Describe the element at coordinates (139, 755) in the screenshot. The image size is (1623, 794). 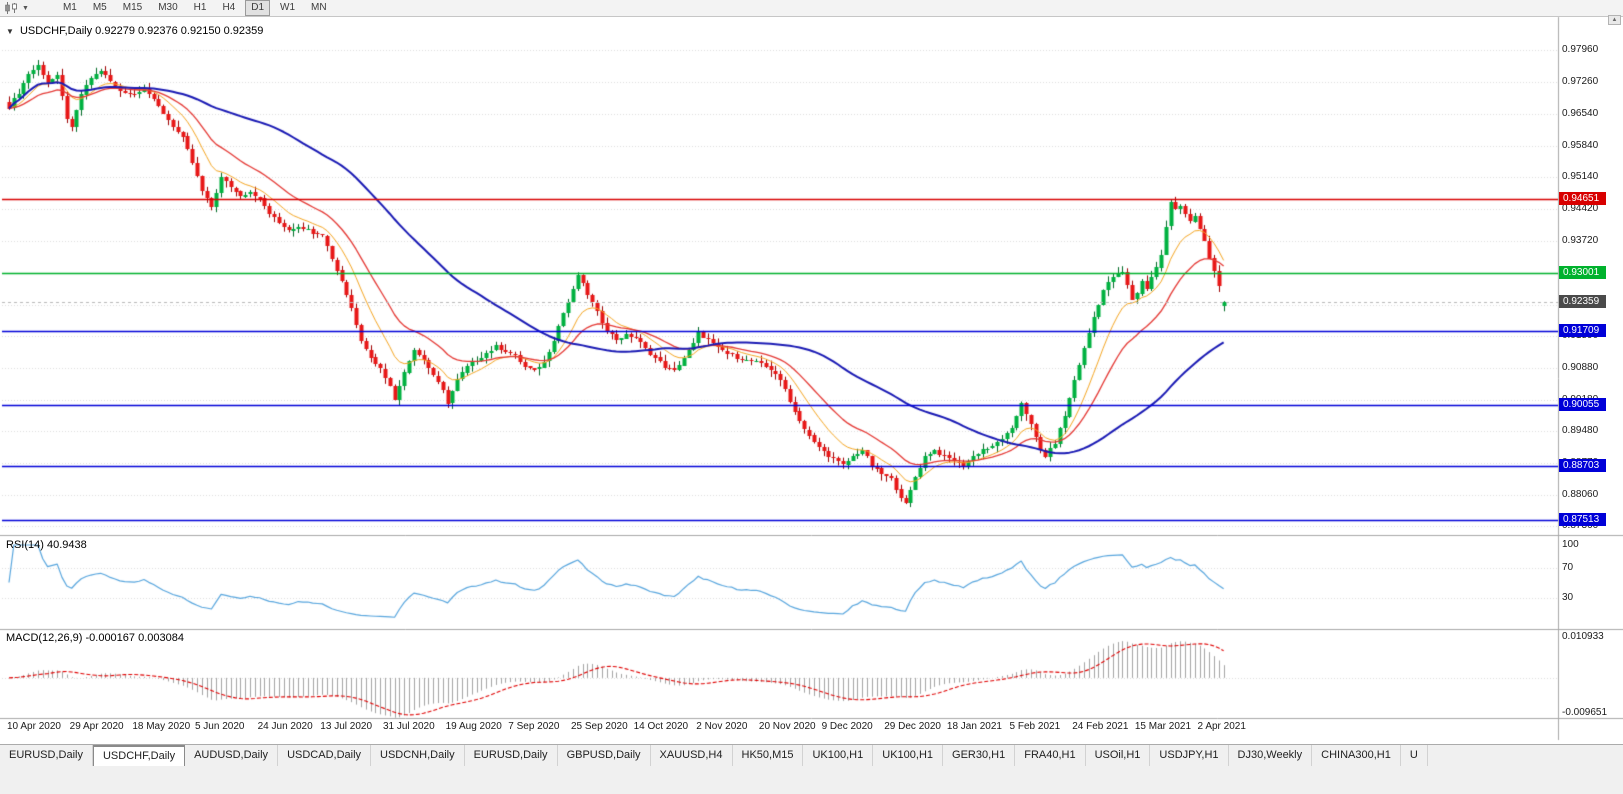
I see `chart-tab-usdchf-daily: USDCHF,Daily` at that location.